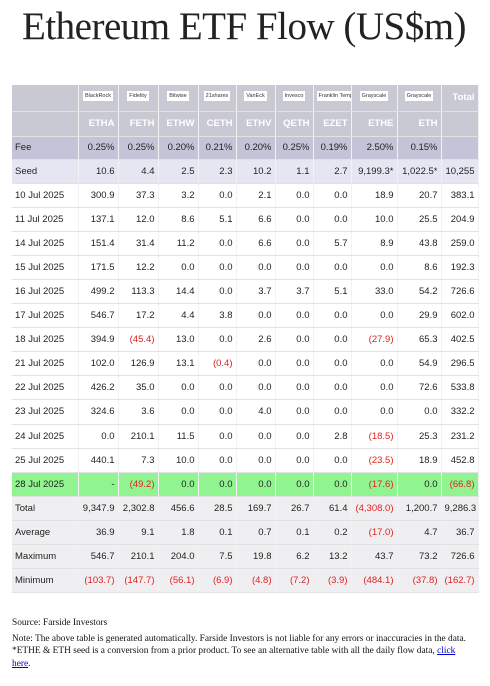 The width and height of the screenshot is (490, 686). I want to click on cell: 7.3, so click(138, 460).